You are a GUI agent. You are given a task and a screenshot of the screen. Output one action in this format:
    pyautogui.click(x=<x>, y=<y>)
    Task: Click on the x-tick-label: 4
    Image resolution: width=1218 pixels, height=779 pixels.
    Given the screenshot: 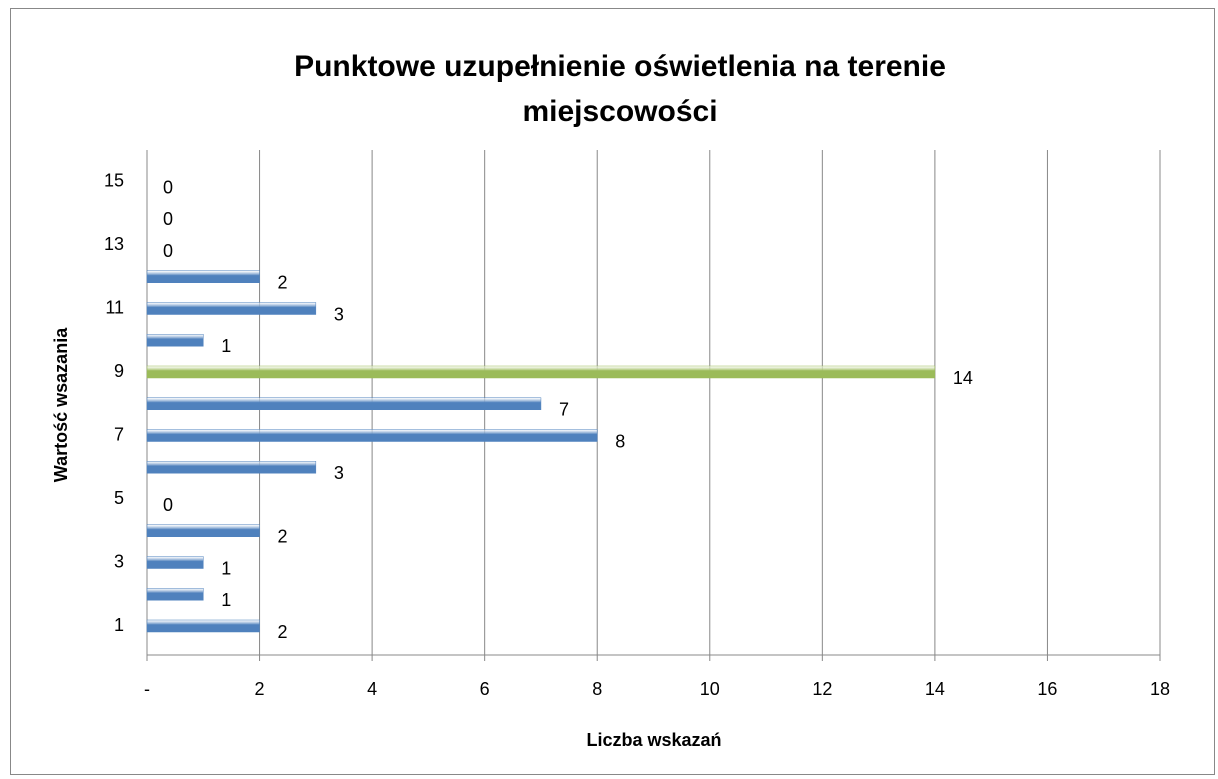 What is the action you would take?
    pyautogui.click(x=372, y=689)
    